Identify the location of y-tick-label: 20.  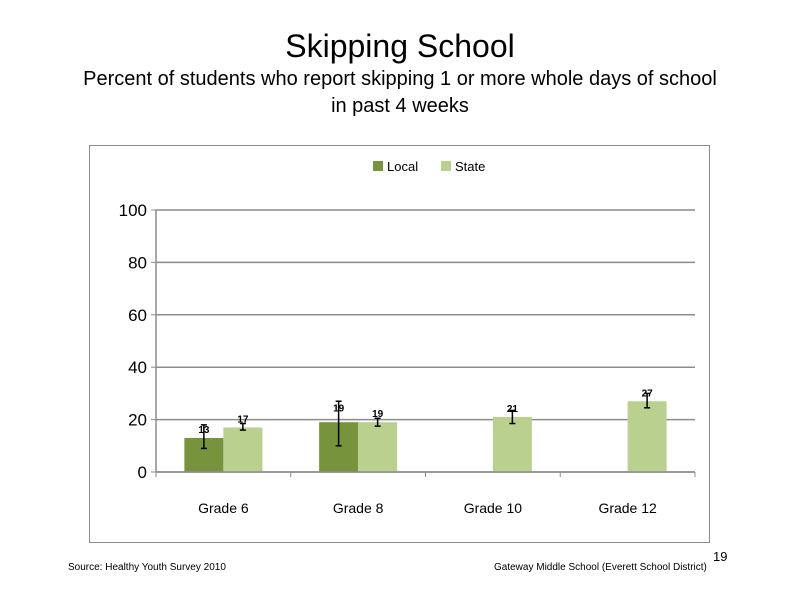
(137, 420).